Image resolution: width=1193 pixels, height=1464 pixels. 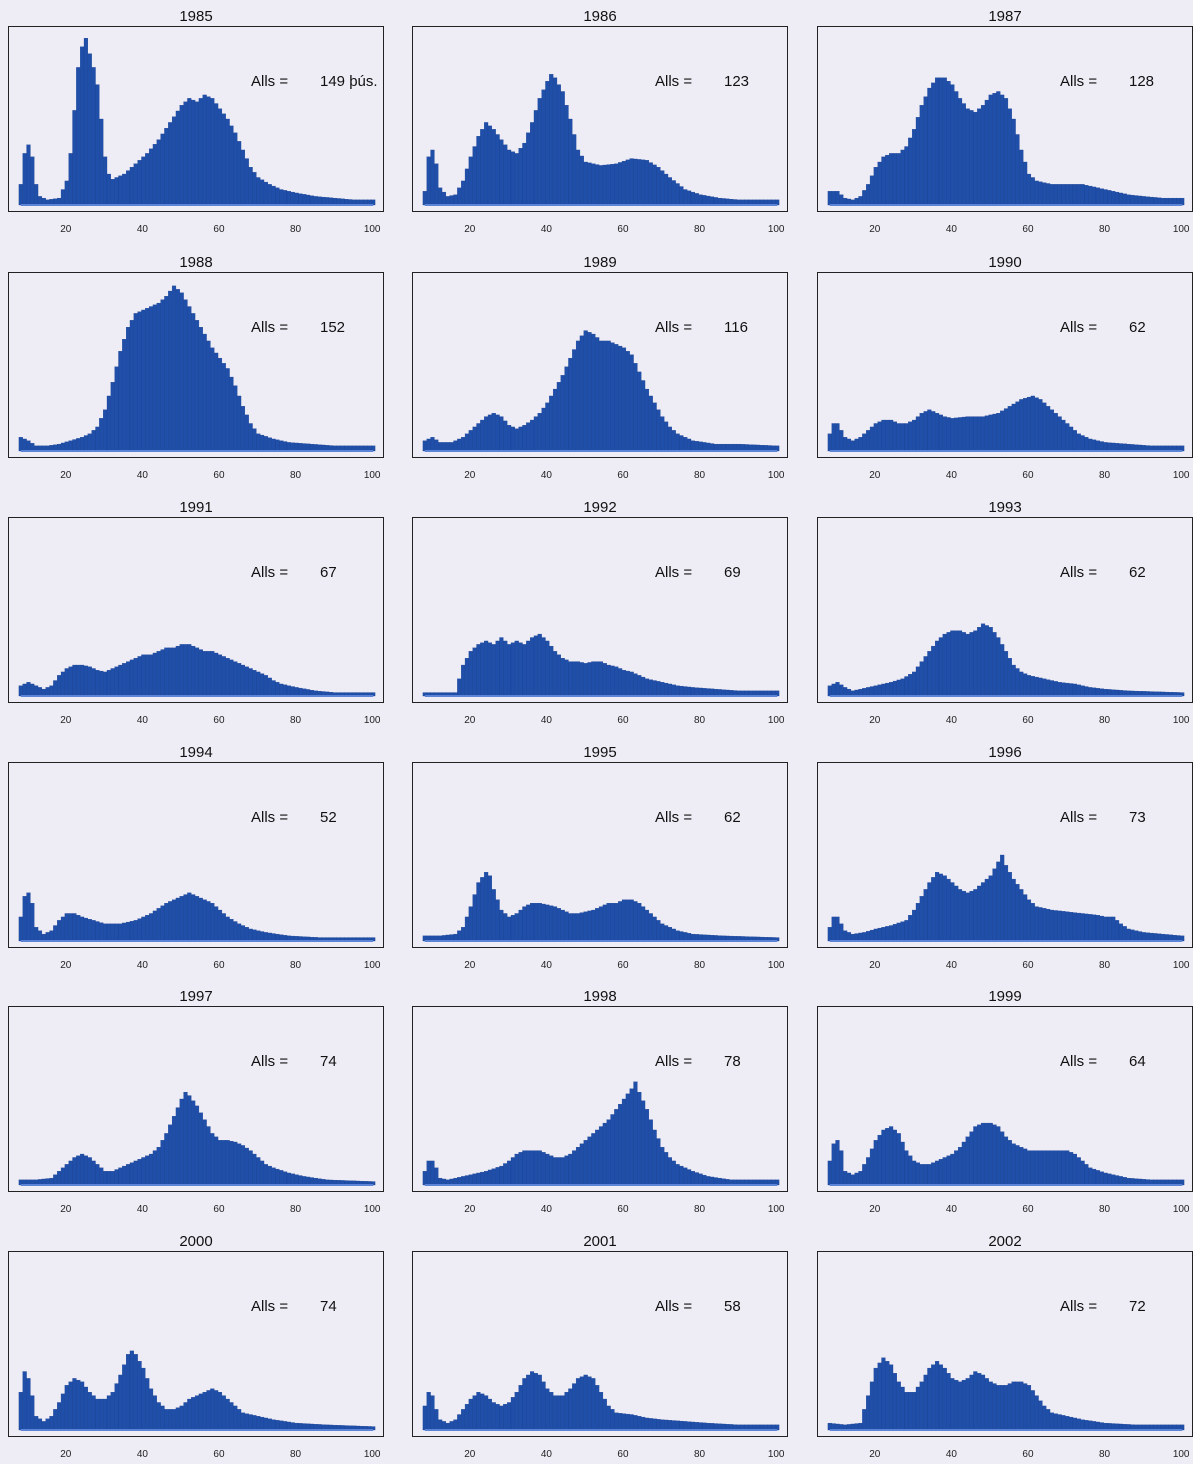 I want to click on total-value: 149 þús., so click(x=349, y=81).